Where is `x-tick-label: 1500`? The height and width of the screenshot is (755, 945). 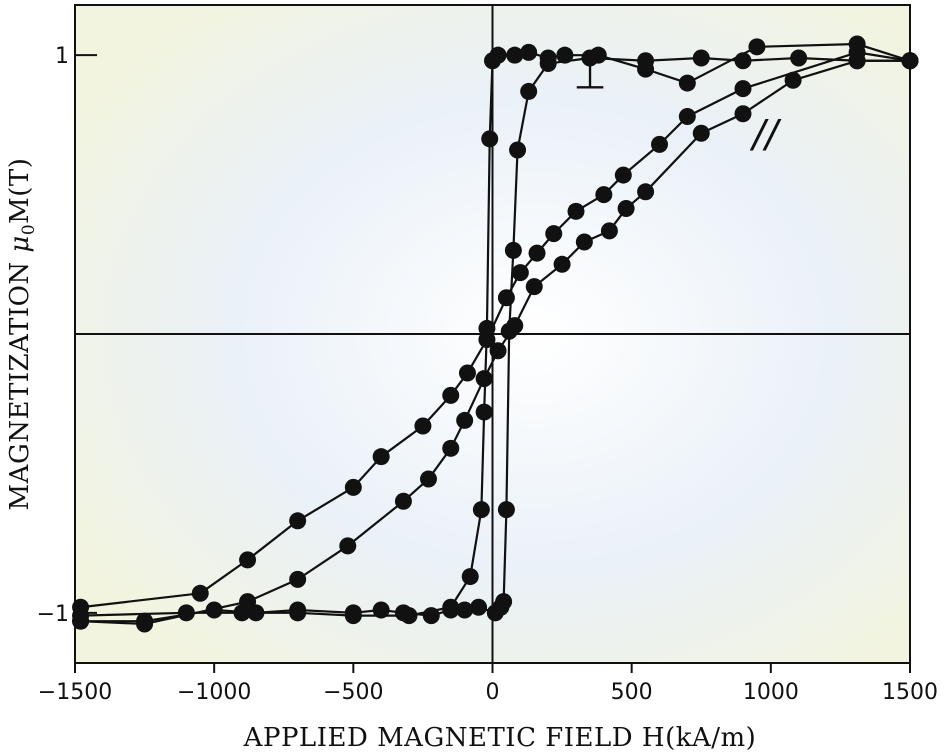
x-tick-label: 1500 is located at coordinates (910, 692).